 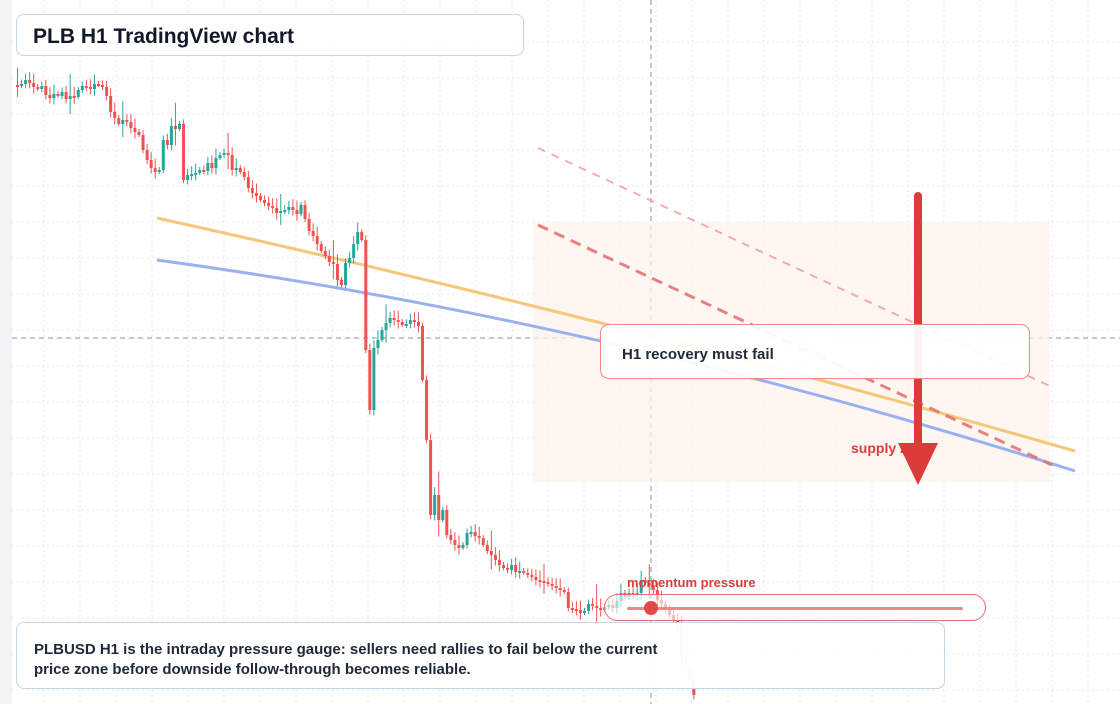 I want to click on callout-text: H1 recovery must fail, so click(x=698, y=354).